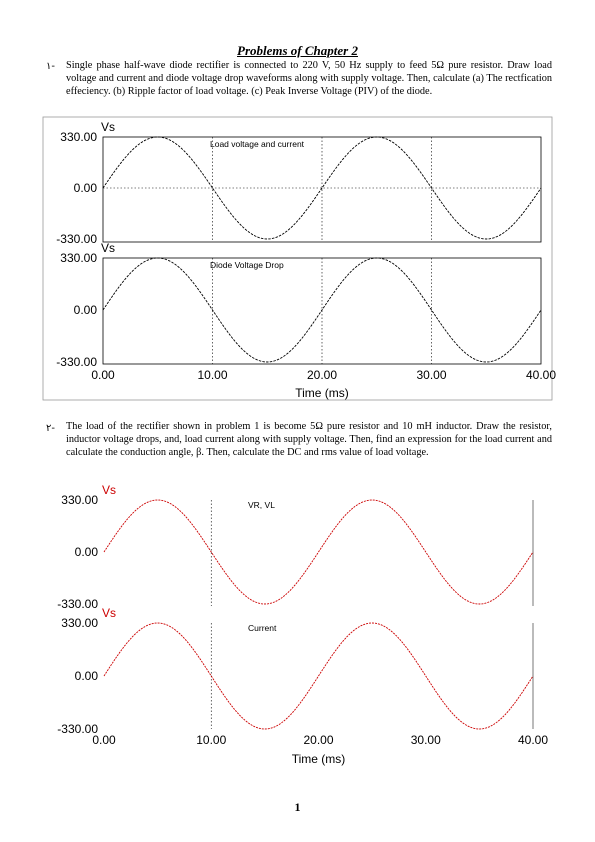 The height and width of the screenshot is (842, 595). What do you see at coordinates (261, 505) in the screenshot?
I see `plot-annotation: VR, VL` at bounding box center [261, 505].